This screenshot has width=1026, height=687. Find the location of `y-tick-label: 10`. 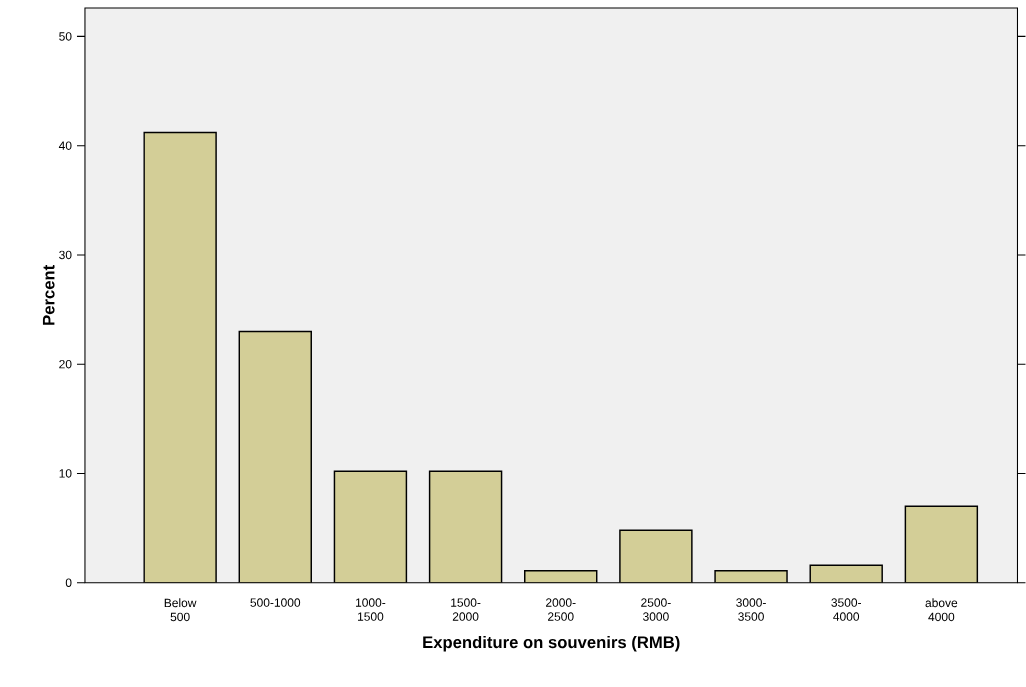

y-tick-label: 10 is located at coordinates (65, 473).